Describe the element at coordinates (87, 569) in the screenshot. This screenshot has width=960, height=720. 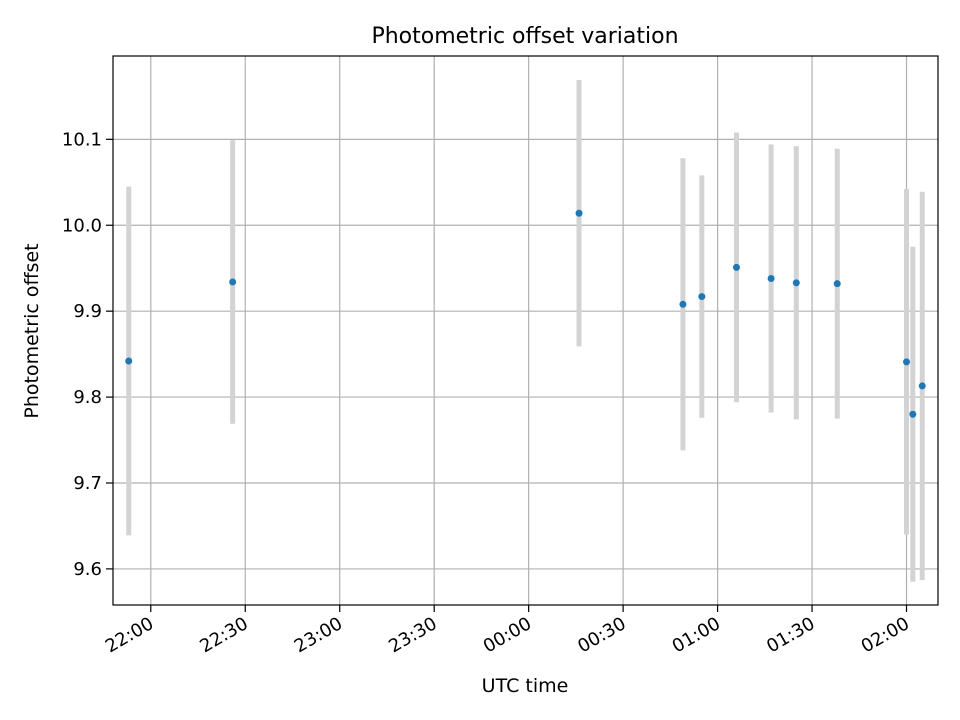
I see `y-tick-label: 9.6` at that location.